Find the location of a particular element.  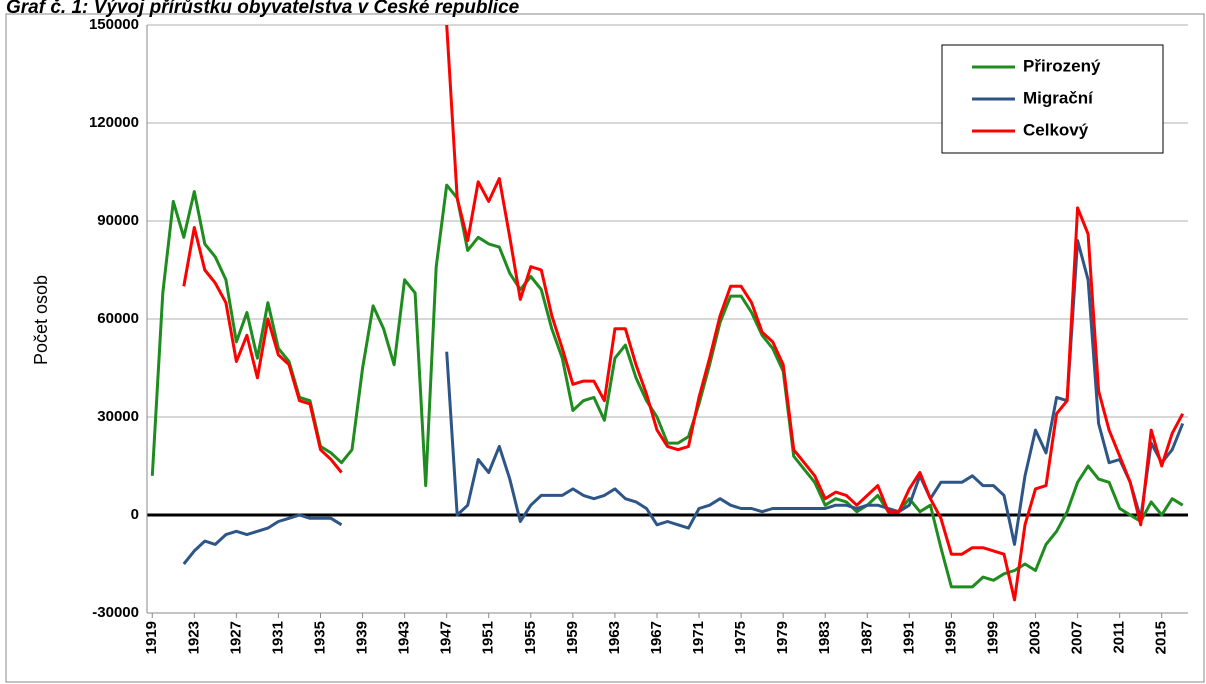

x-tick-label: 1955 is located at coordinates (530, 637).